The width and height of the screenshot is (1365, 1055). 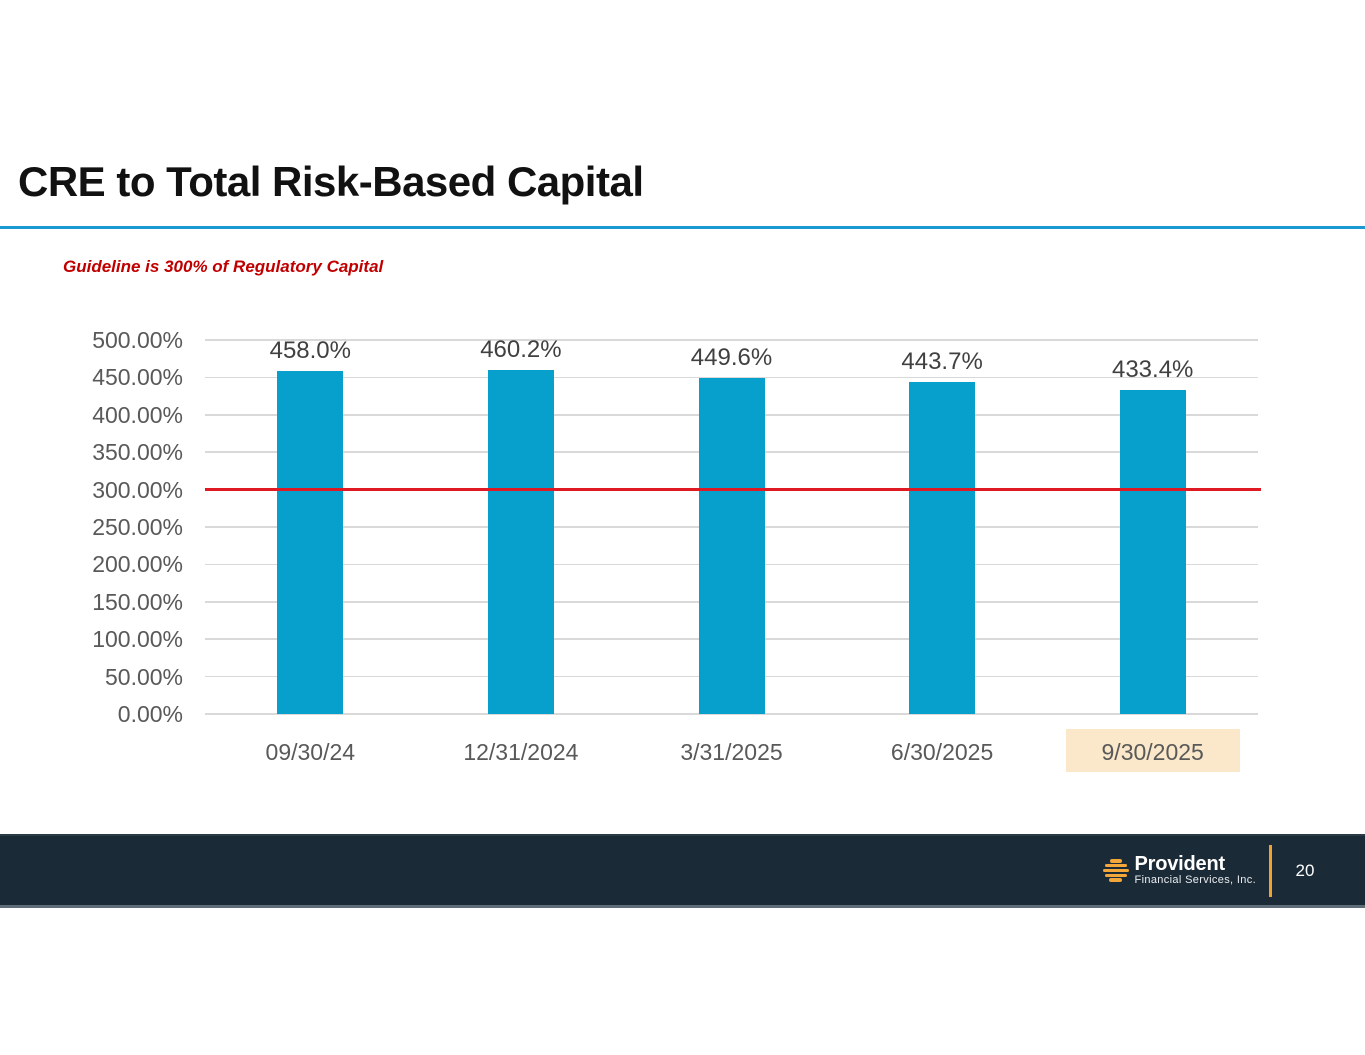 I want to click on x-axis-label-highlight, so click(x=1152, y=750).